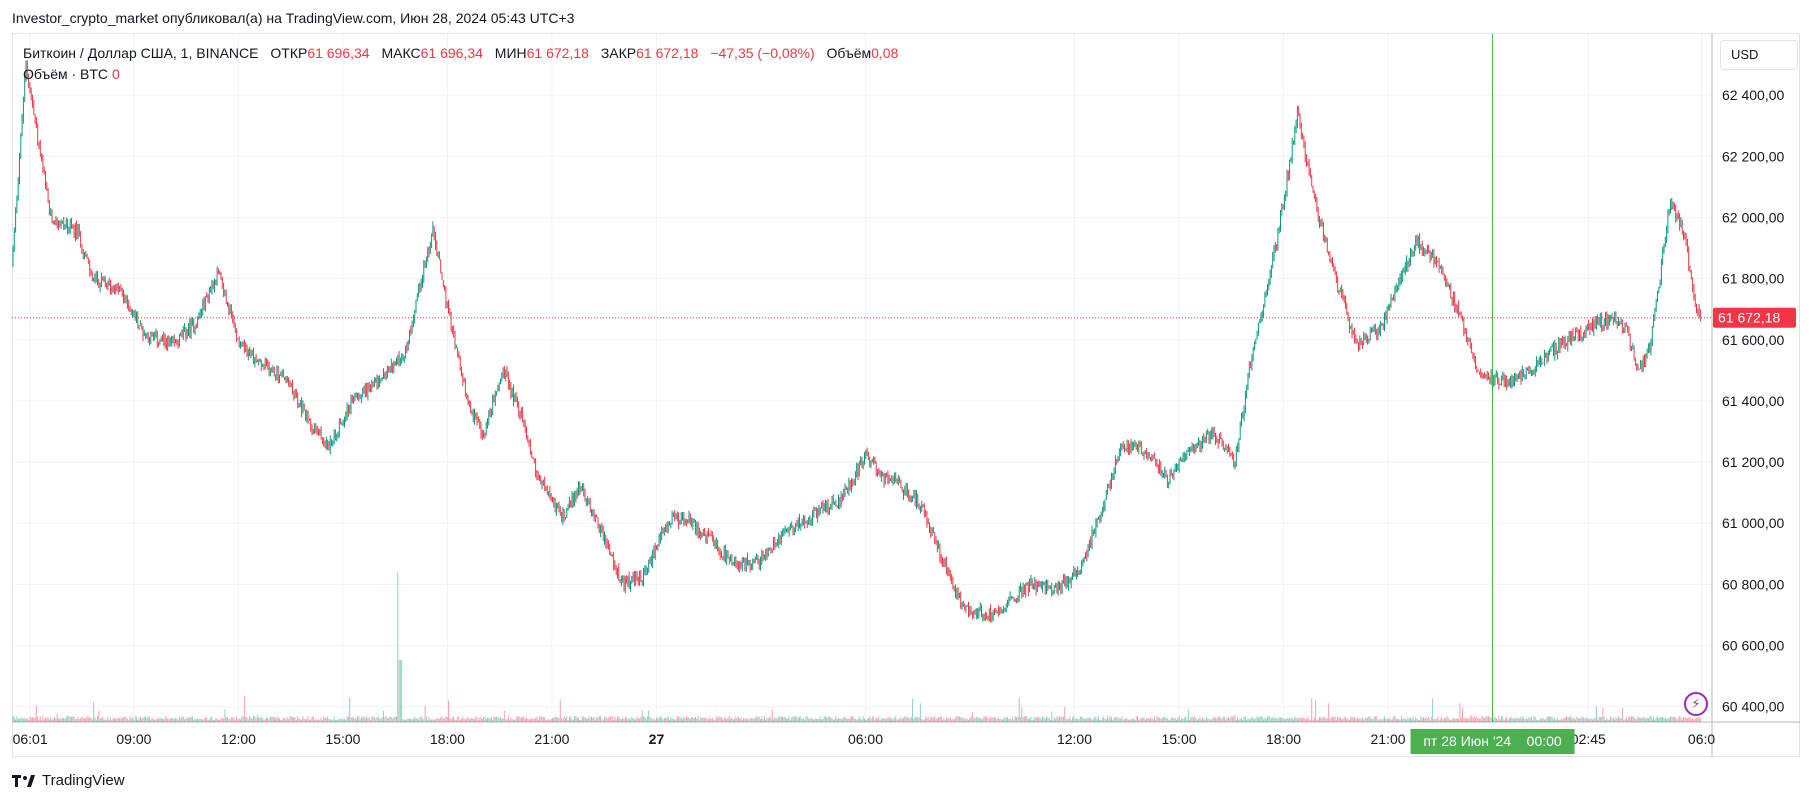 The width and height of the screenshot is (1814, 802). I want to click on last-price-label: 61 672,18, so click(1749, 318).